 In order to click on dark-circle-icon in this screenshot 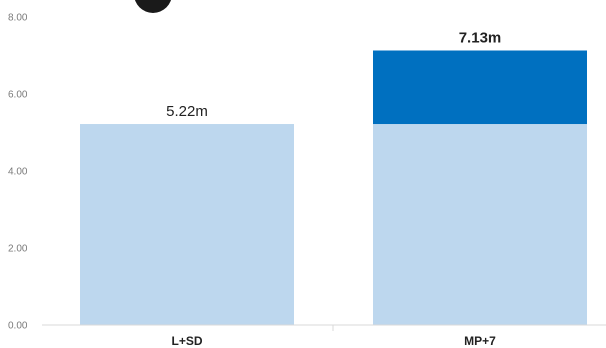, I will do `click(153, 6)`.